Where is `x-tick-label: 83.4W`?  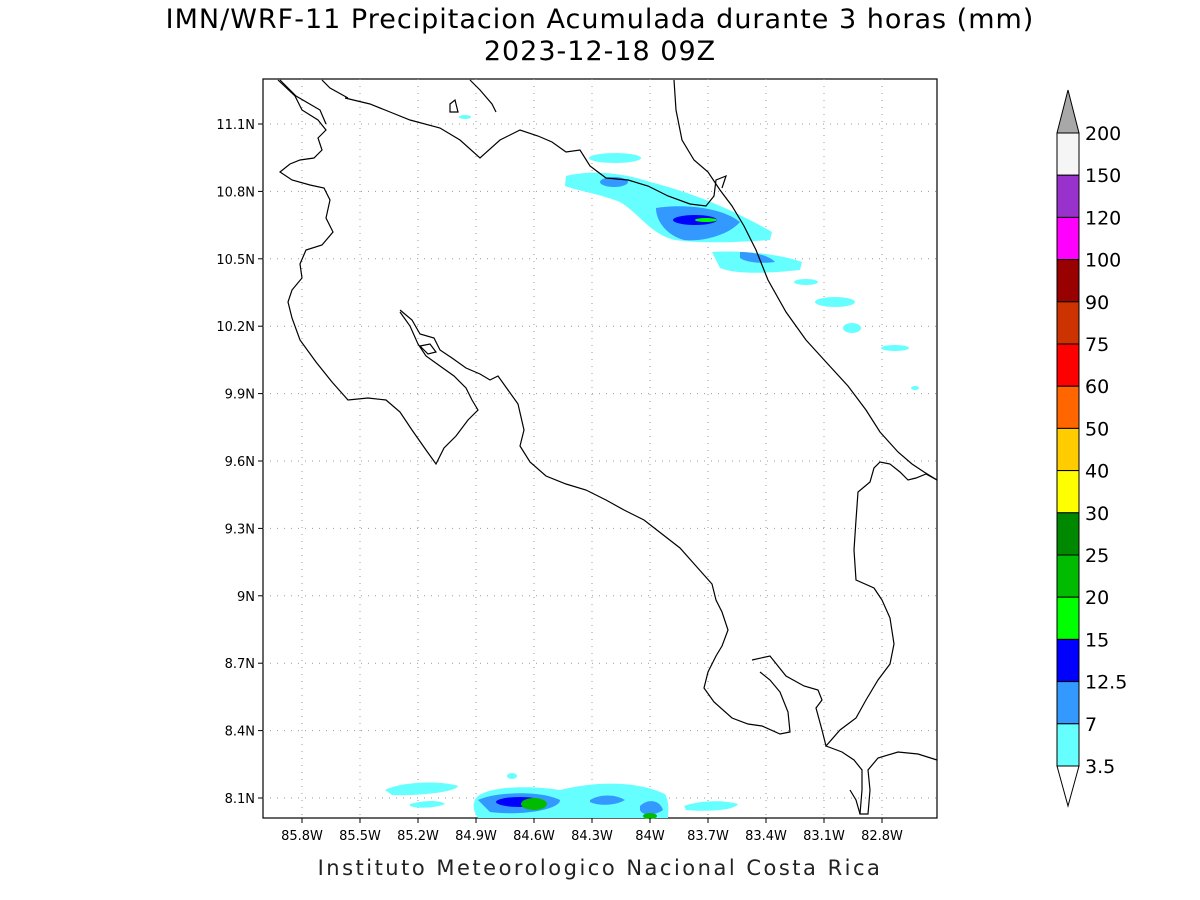 x-tick-label: 83.4W is located at coordinates (766, 836).